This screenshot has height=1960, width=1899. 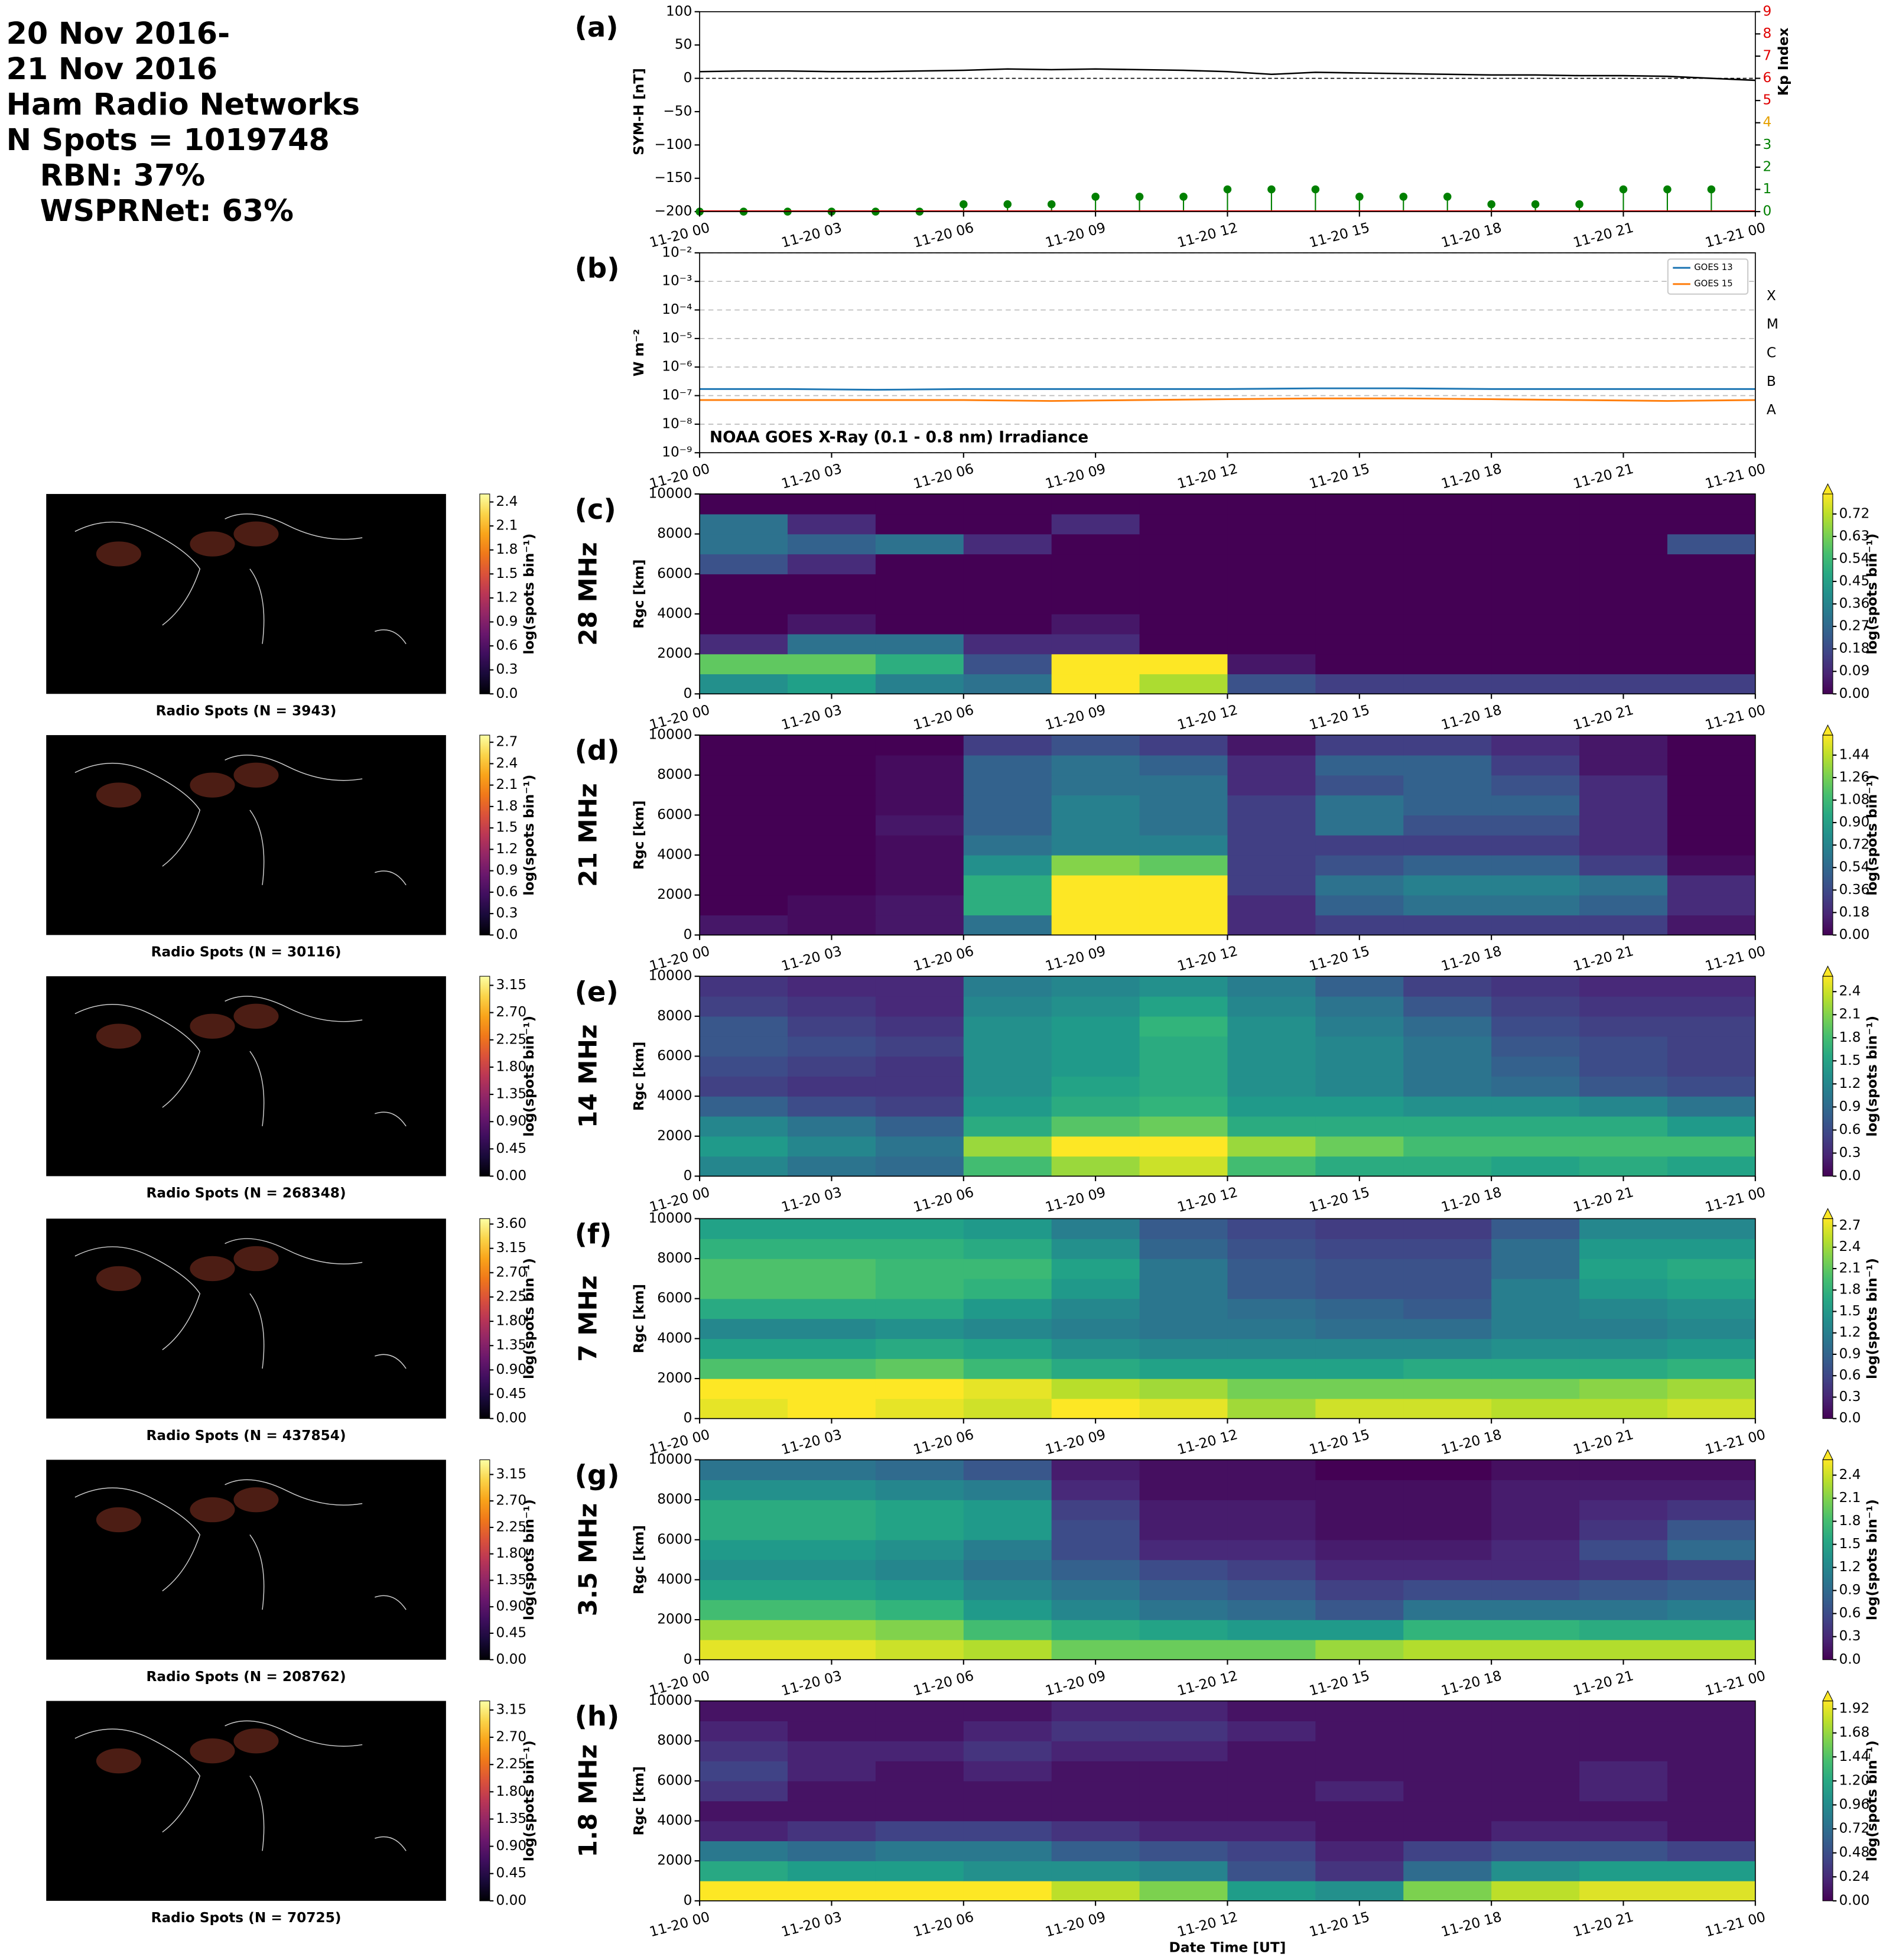 I want to click on band-label: 7 MHz, so click(x=588, y=1318).